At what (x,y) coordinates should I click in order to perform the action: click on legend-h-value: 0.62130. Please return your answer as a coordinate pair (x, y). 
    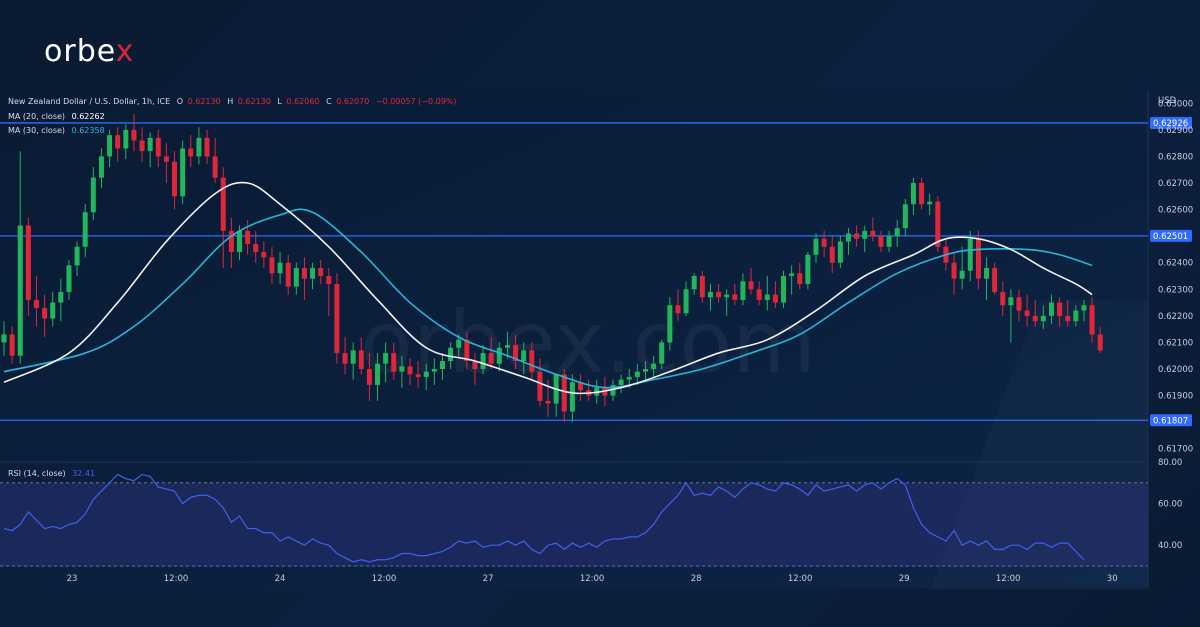
    Looking at the image, I should click on (254, 101).